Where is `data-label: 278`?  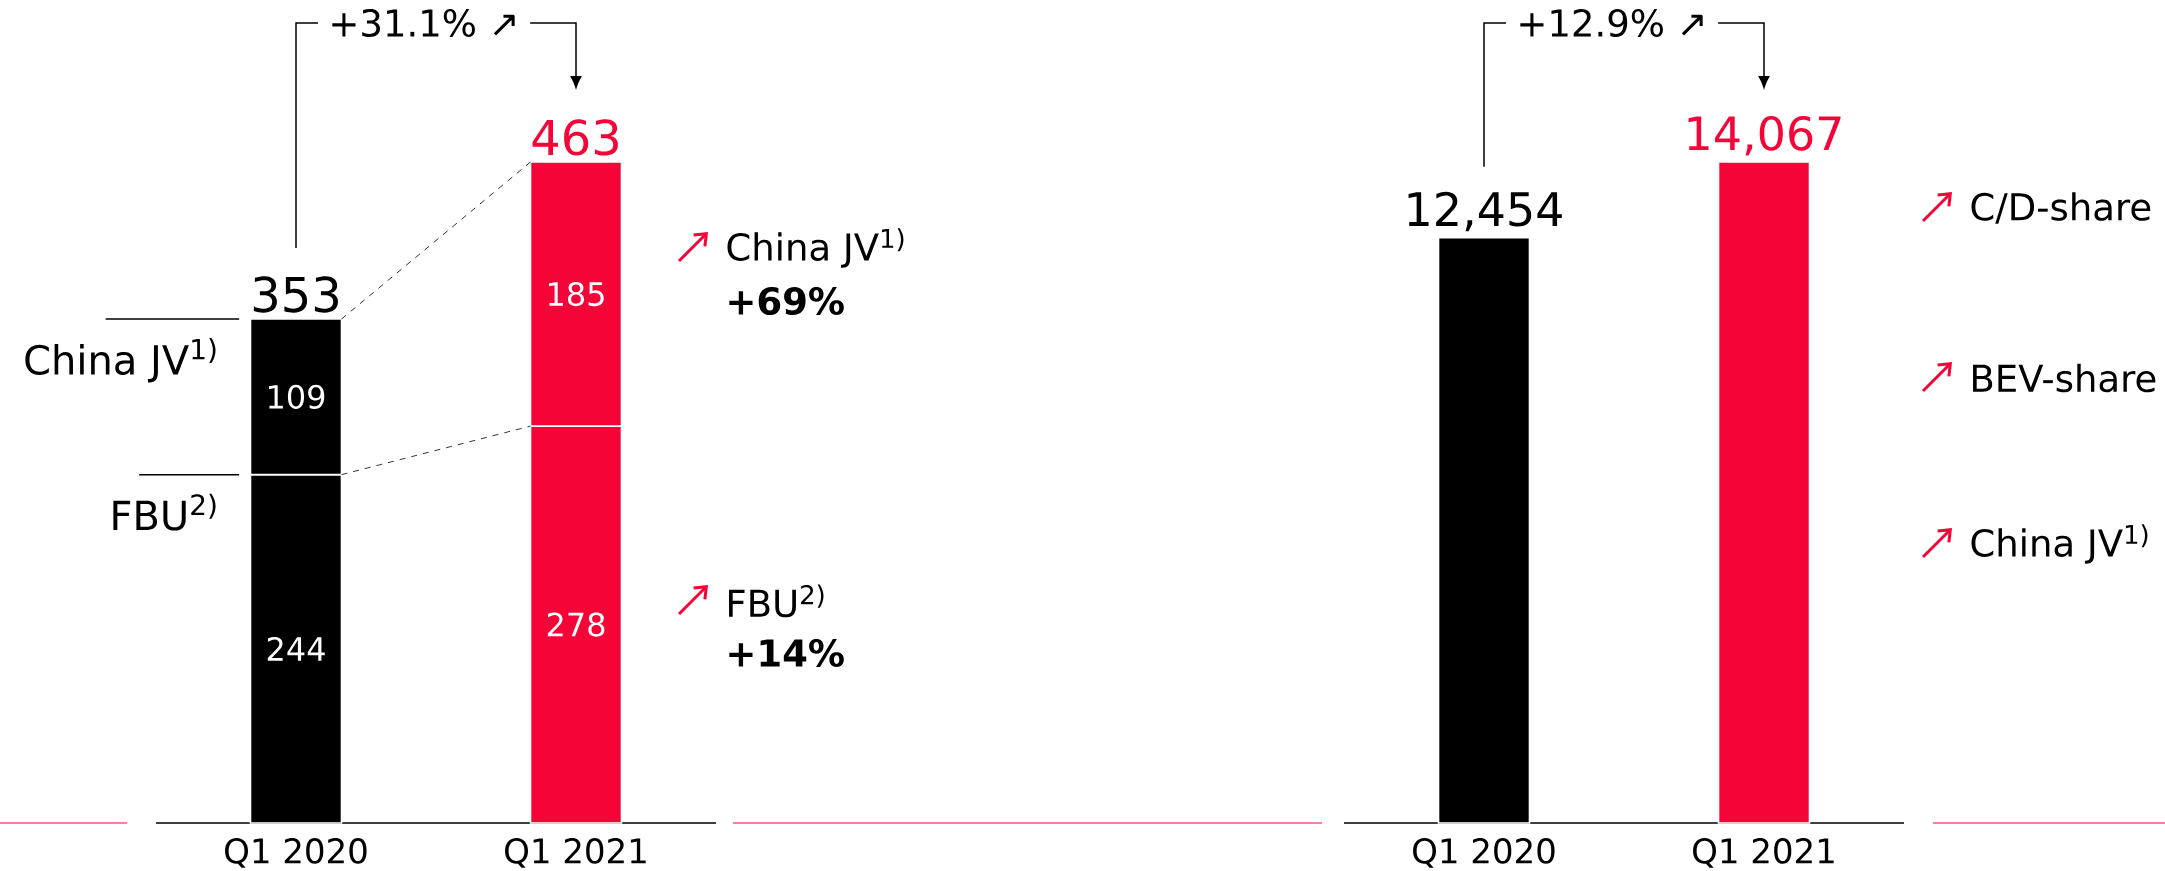 data-label: 278 is located at coordinates (576, 624).